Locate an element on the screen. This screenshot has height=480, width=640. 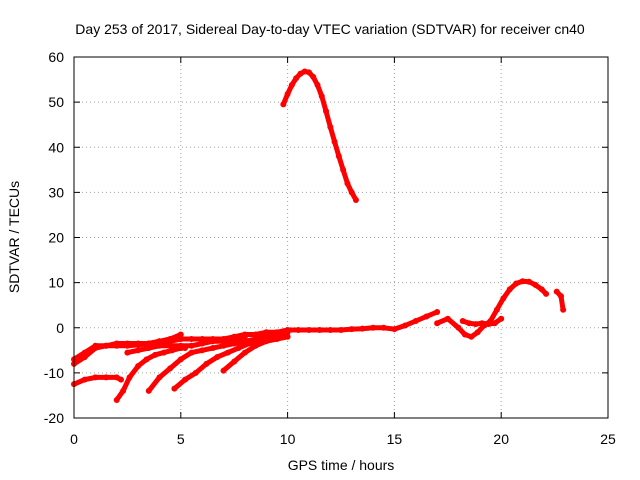
y-tick-label: 40 is located at coordinates (56, 147).